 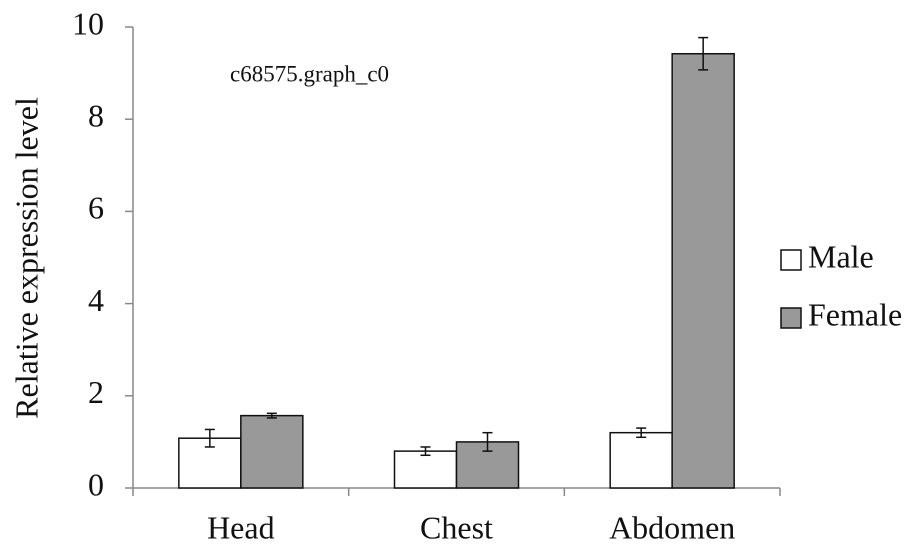 I want to click on y-tick-label: 6, so click(x=96, y=208).